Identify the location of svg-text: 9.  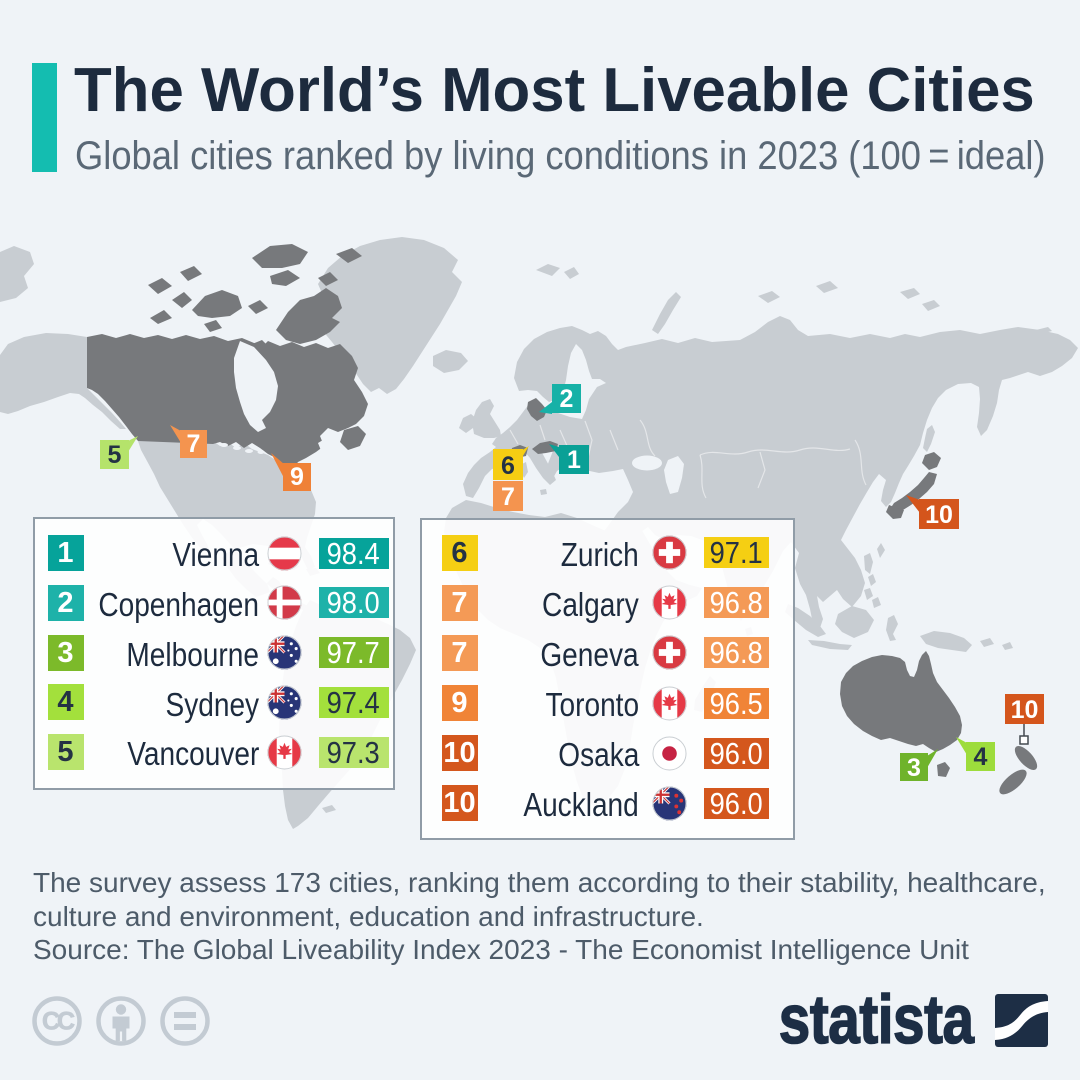
(297, 477).